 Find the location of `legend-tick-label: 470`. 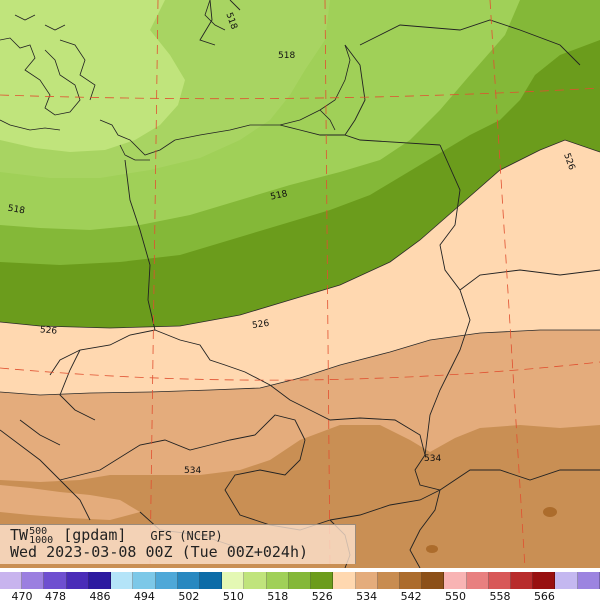

legend-tick-label: 470 is located at coordinates (22, 596).